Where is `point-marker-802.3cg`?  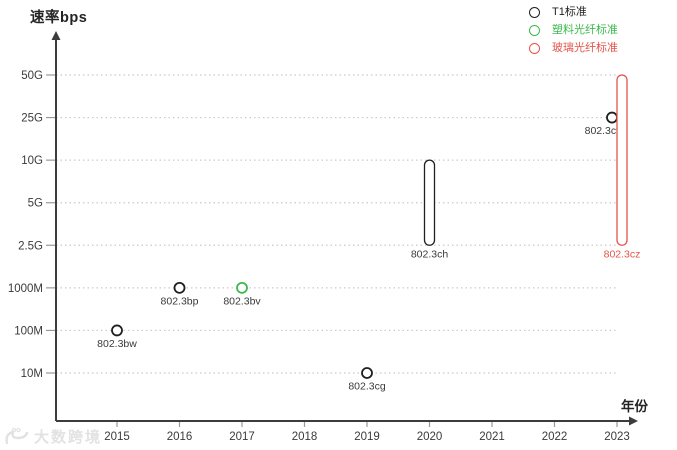
point-marker-802.3cg is located at coordinates (367, 373).